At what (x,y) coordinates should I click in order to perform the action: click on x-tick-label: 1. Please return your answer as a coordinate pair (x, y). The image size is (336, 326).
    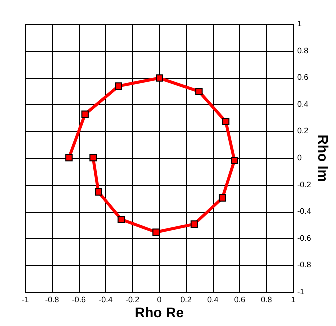
    Looking at the image, I should click on (293, 300).